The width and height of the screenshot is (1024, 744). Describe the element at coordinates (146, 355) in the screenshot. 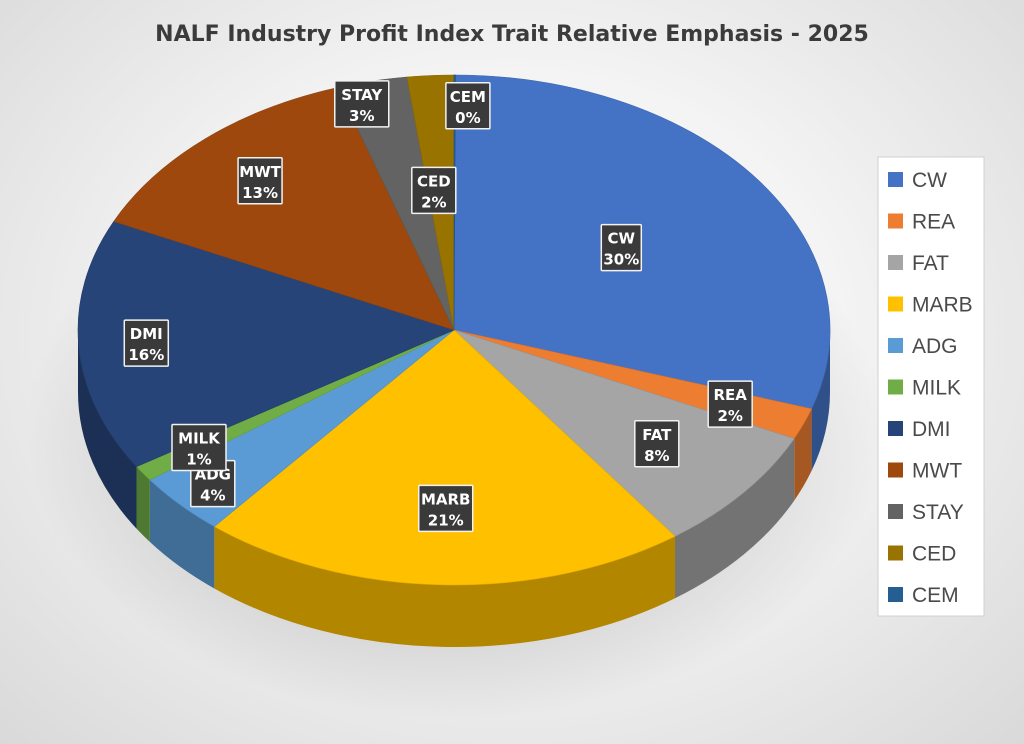

I see `data-label-value: 16%` at that location.